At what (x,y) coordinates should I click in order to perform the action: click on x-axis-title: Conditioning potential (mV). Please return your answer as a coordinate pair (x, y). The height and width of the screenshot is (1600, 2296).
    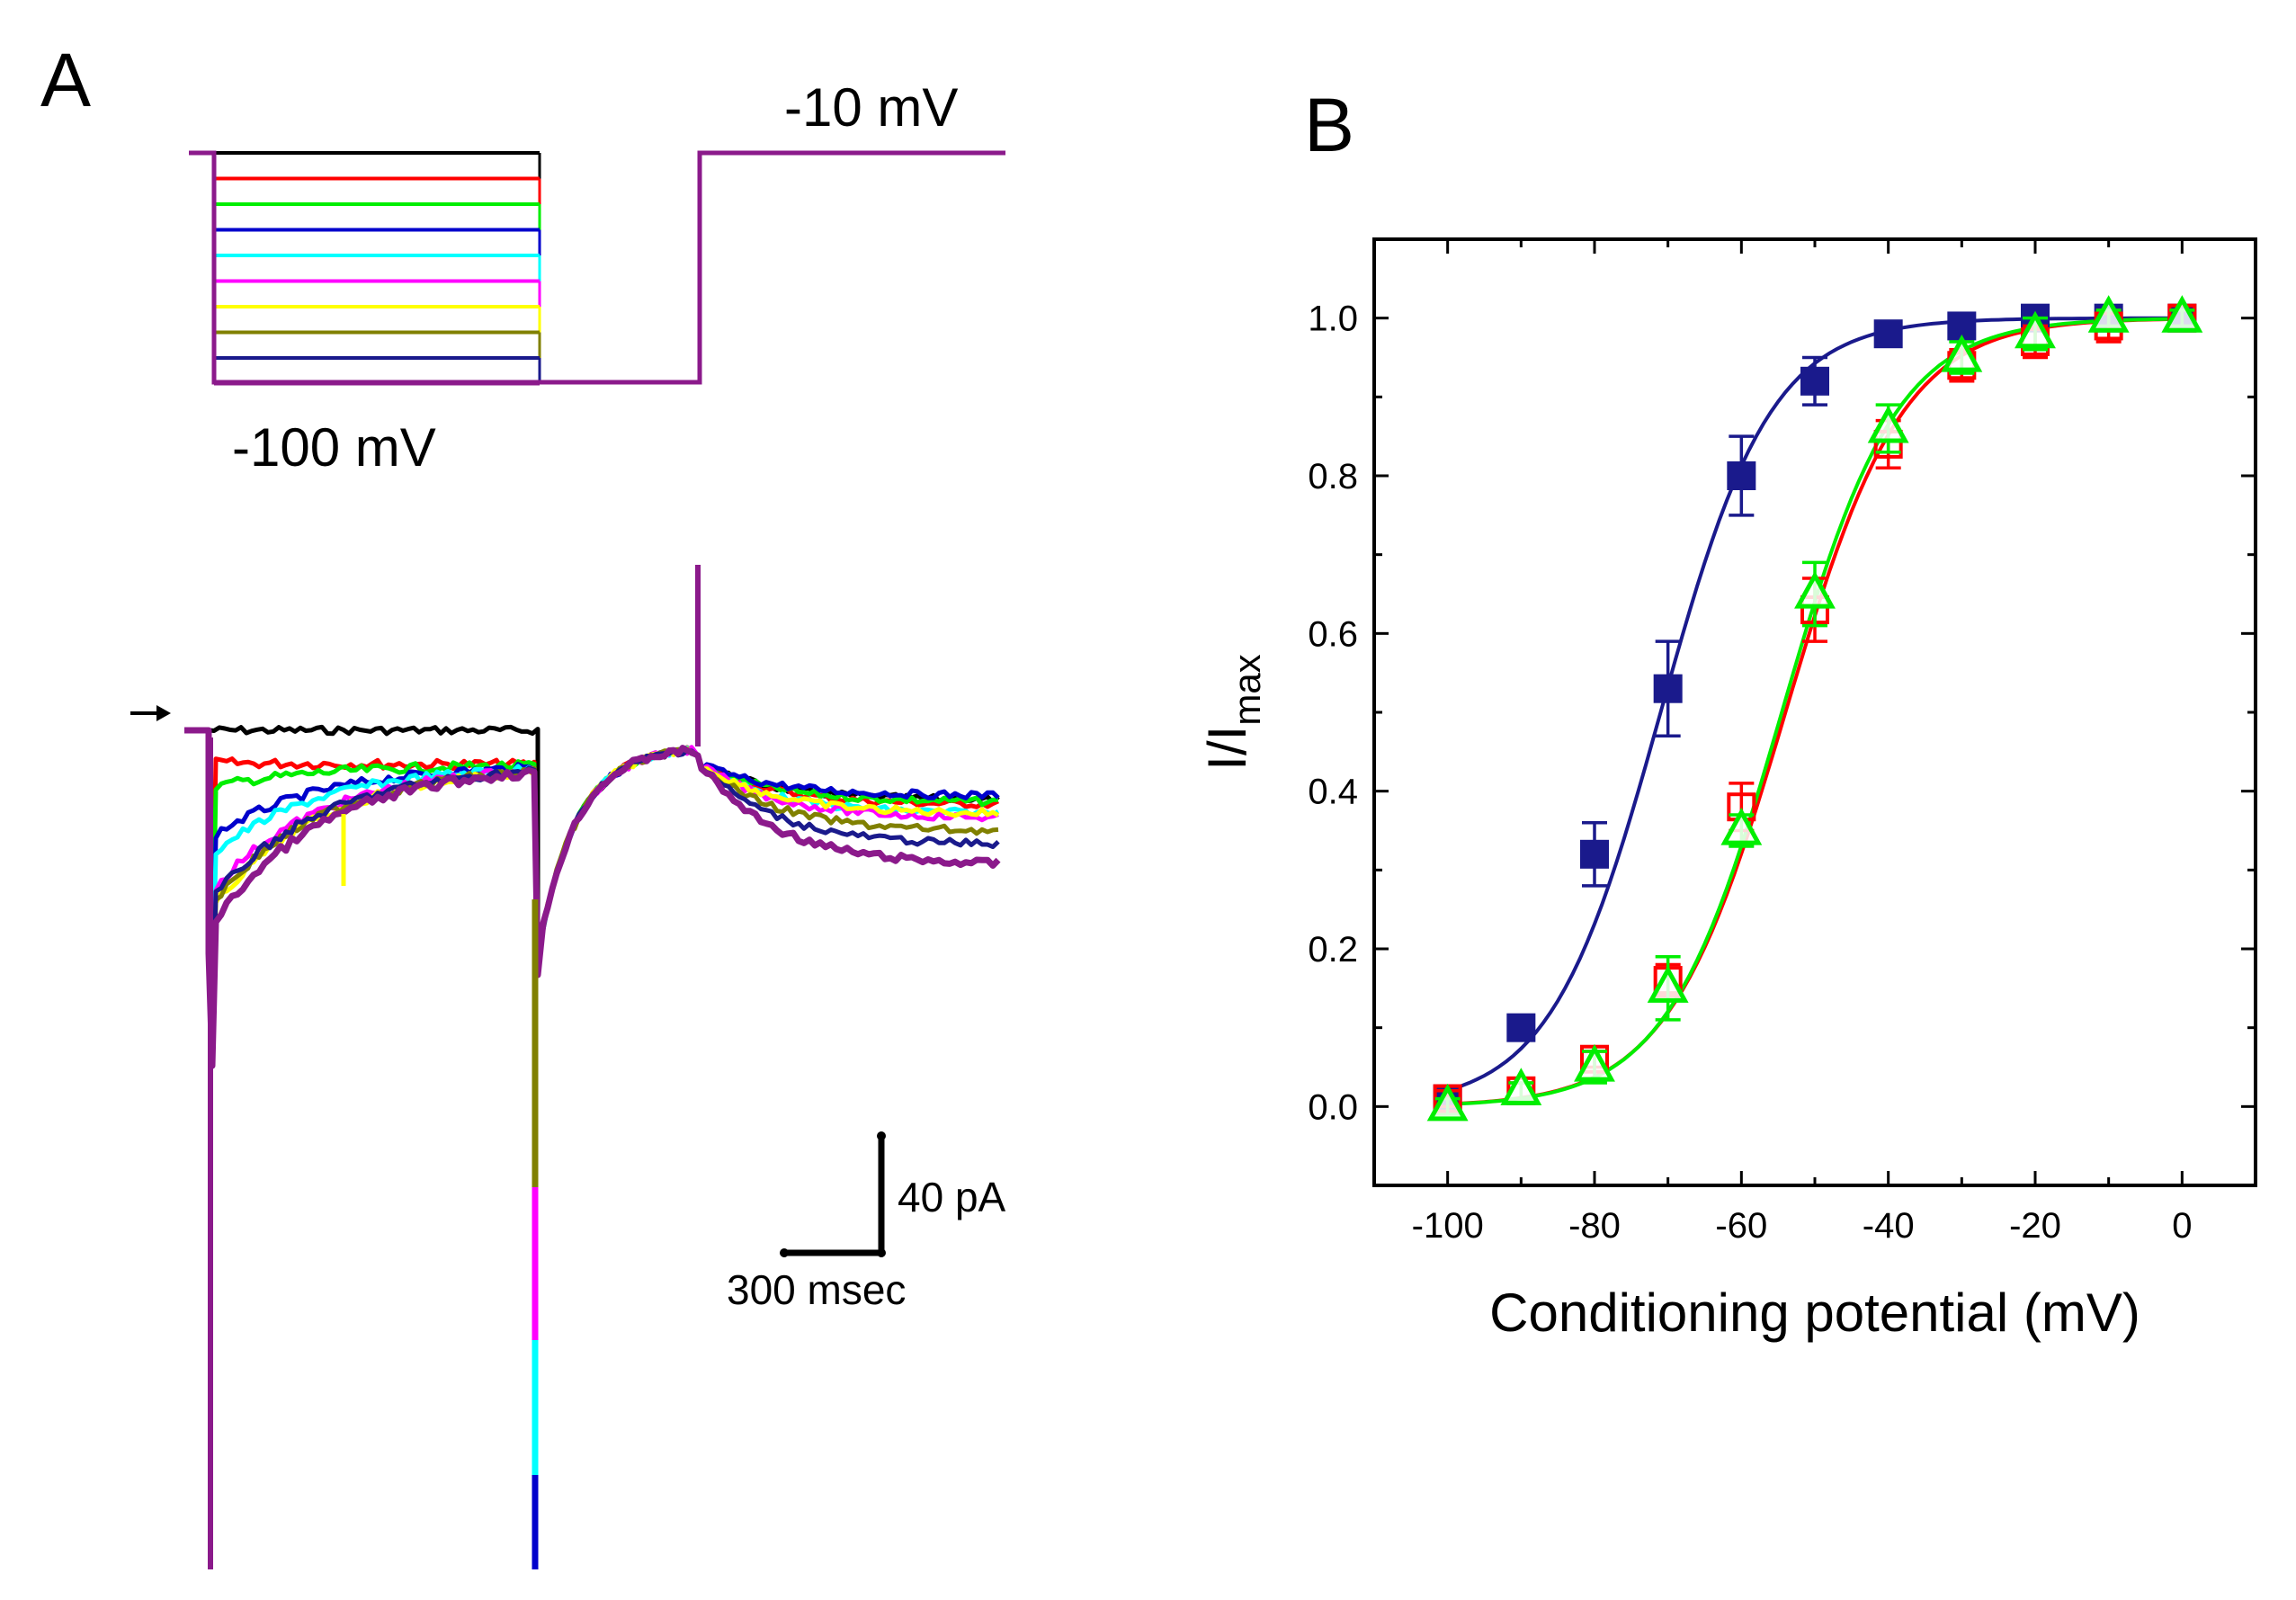
    Looking at the image, I should click on (1815, 1313).